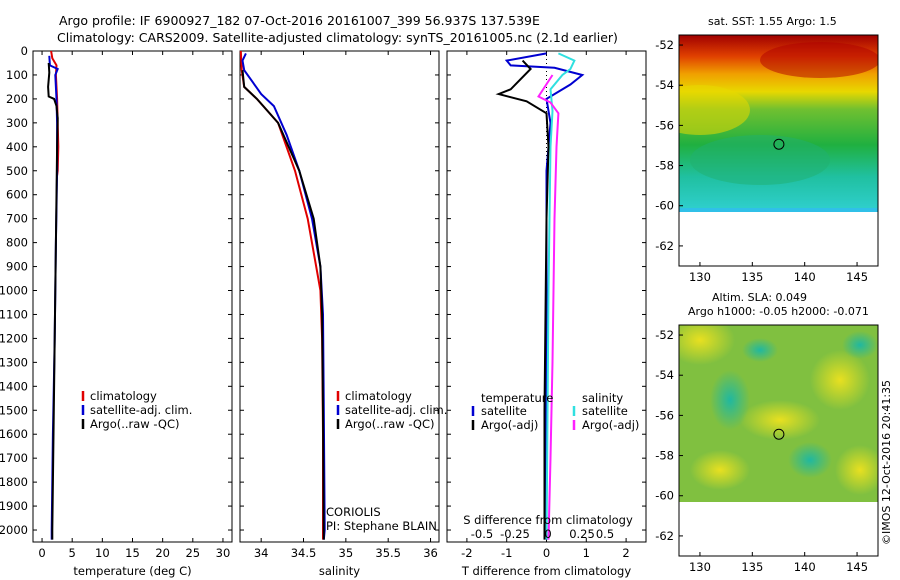 Image resolution: width=900 pixels, height=580 pixels. I want to click on sla-map-title: Altim. SLA: 0.049, so click(759, 297).